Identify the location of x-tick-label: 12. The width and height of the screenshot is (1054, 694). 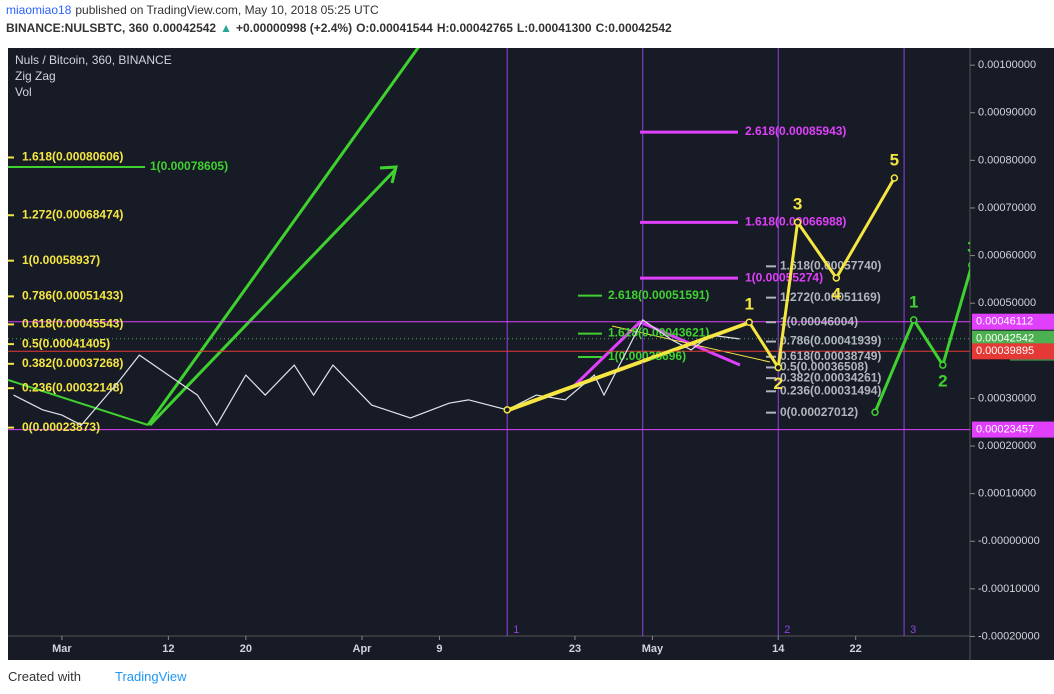
(168, 649).